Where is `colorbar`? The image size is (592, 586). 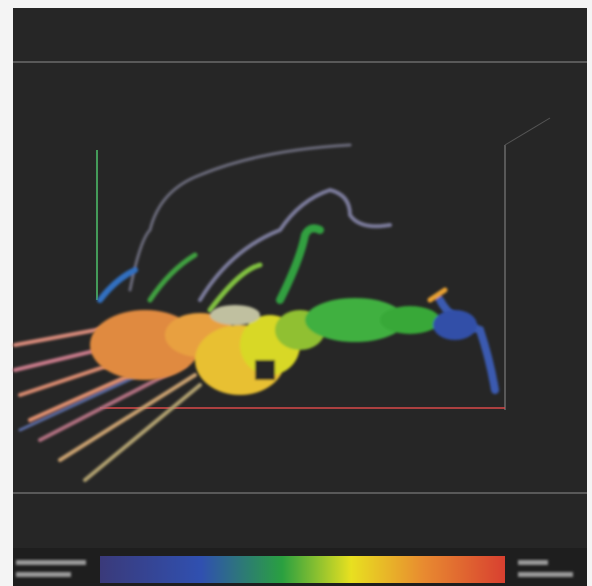
colorbar is located at coordinates (302, 569).